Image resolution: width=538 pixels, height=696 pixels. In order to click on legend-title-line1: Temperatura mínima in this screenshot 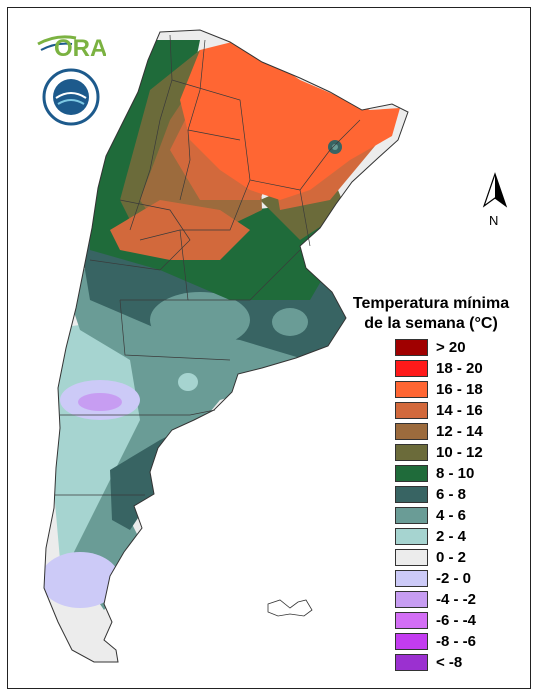, I will do `click(431, 303)`.